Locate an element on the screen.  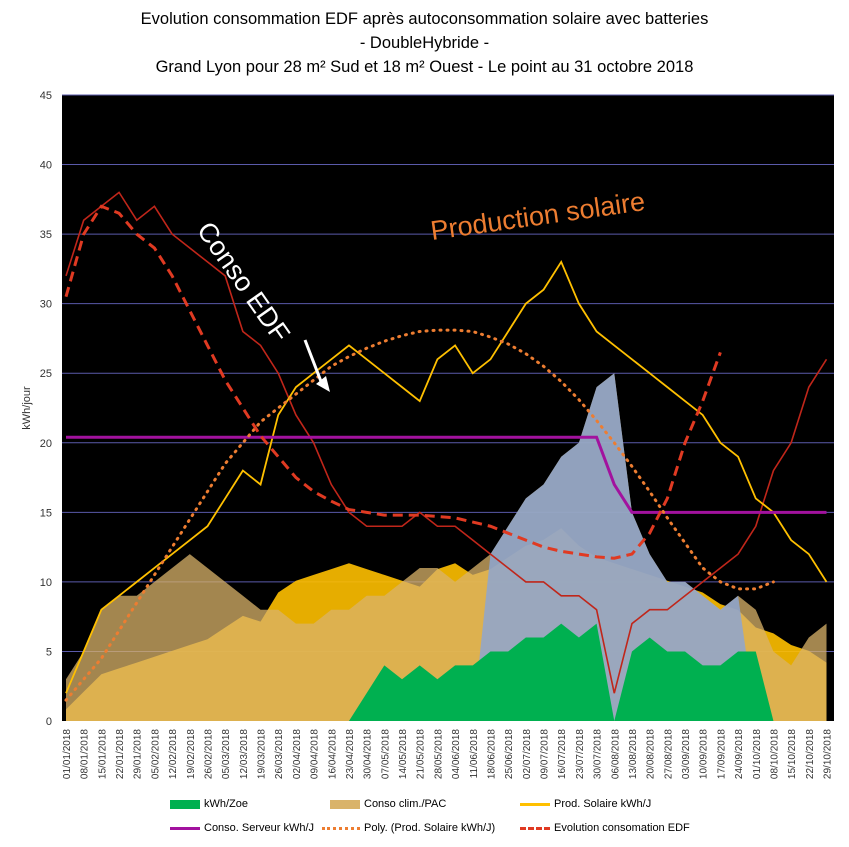
legend-label: Evolution consomation EDF is located at coordinates (622, 828).